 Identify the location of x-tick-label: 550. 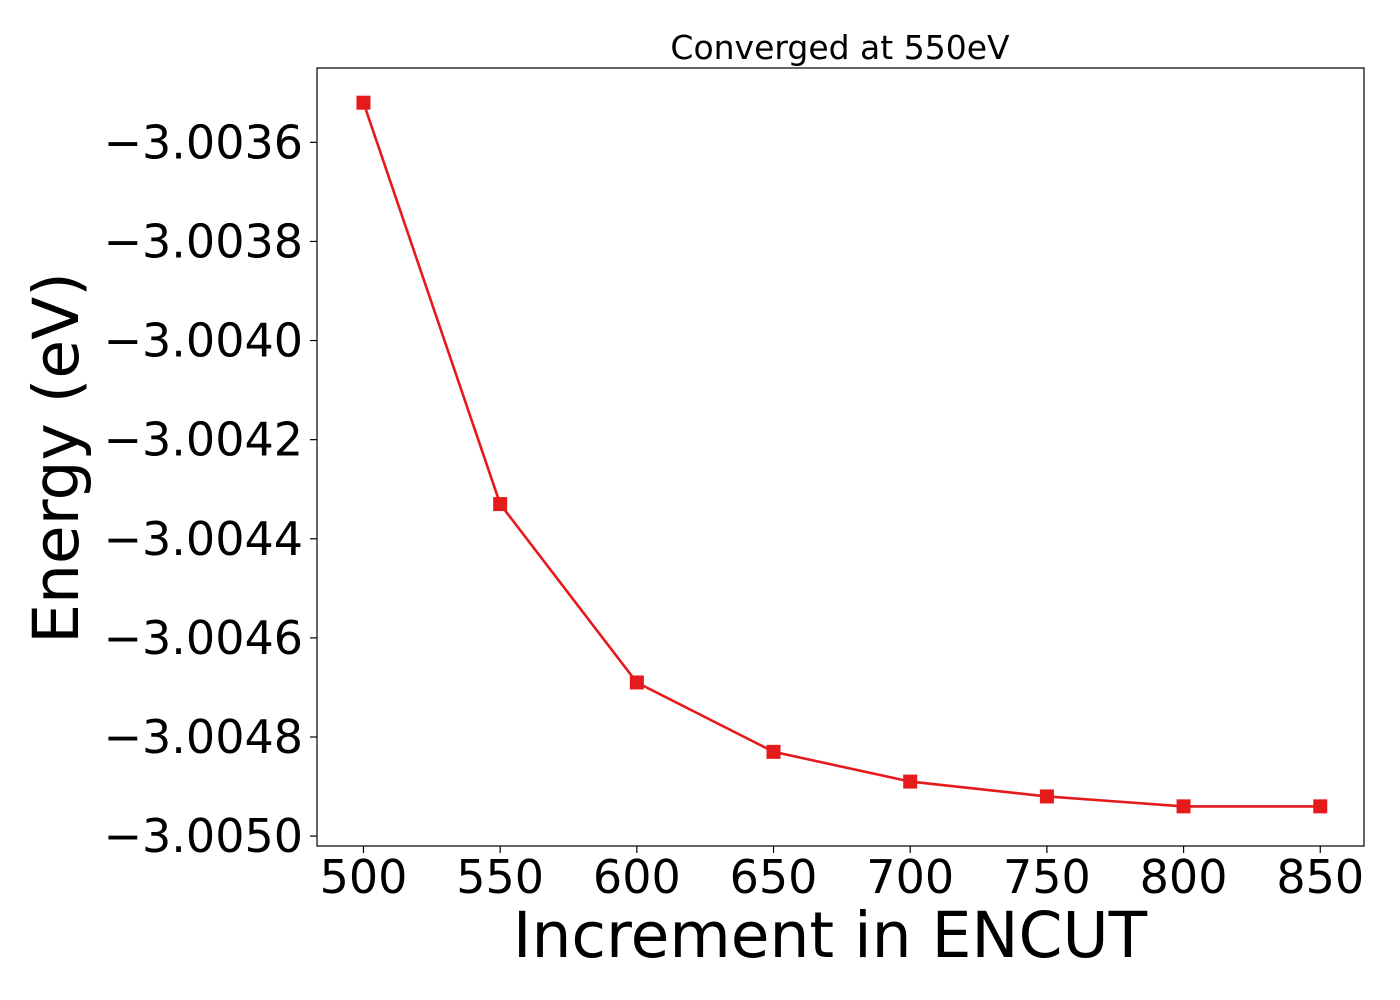
(500, 877).